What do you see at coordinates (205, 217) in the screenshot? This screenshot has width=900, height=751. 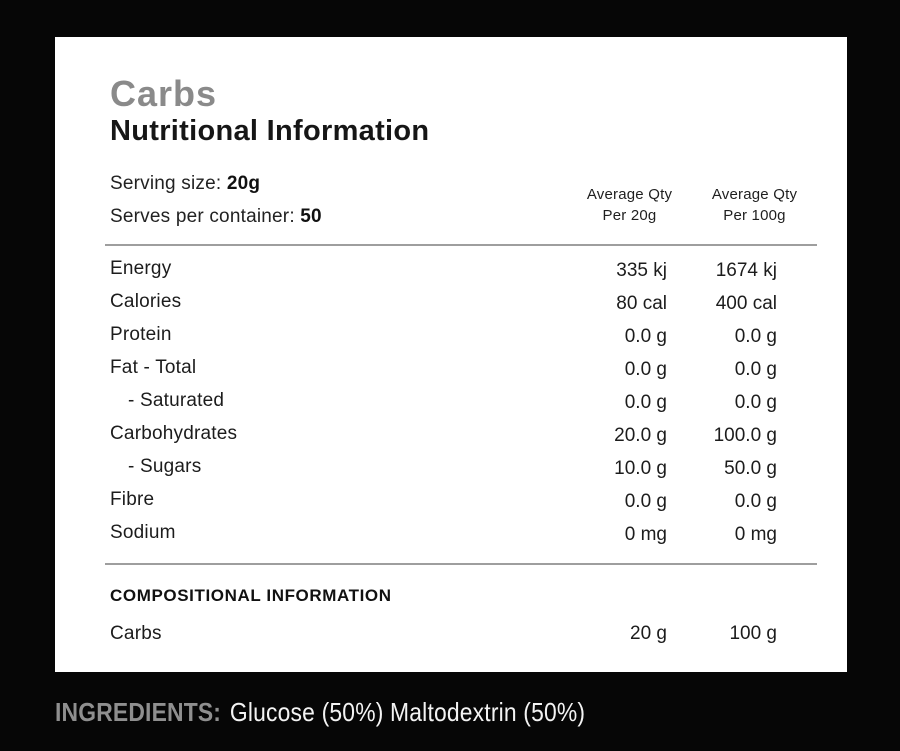 I see `serves-per-container-label: Serves per container:` at bounding box center [205, 217].